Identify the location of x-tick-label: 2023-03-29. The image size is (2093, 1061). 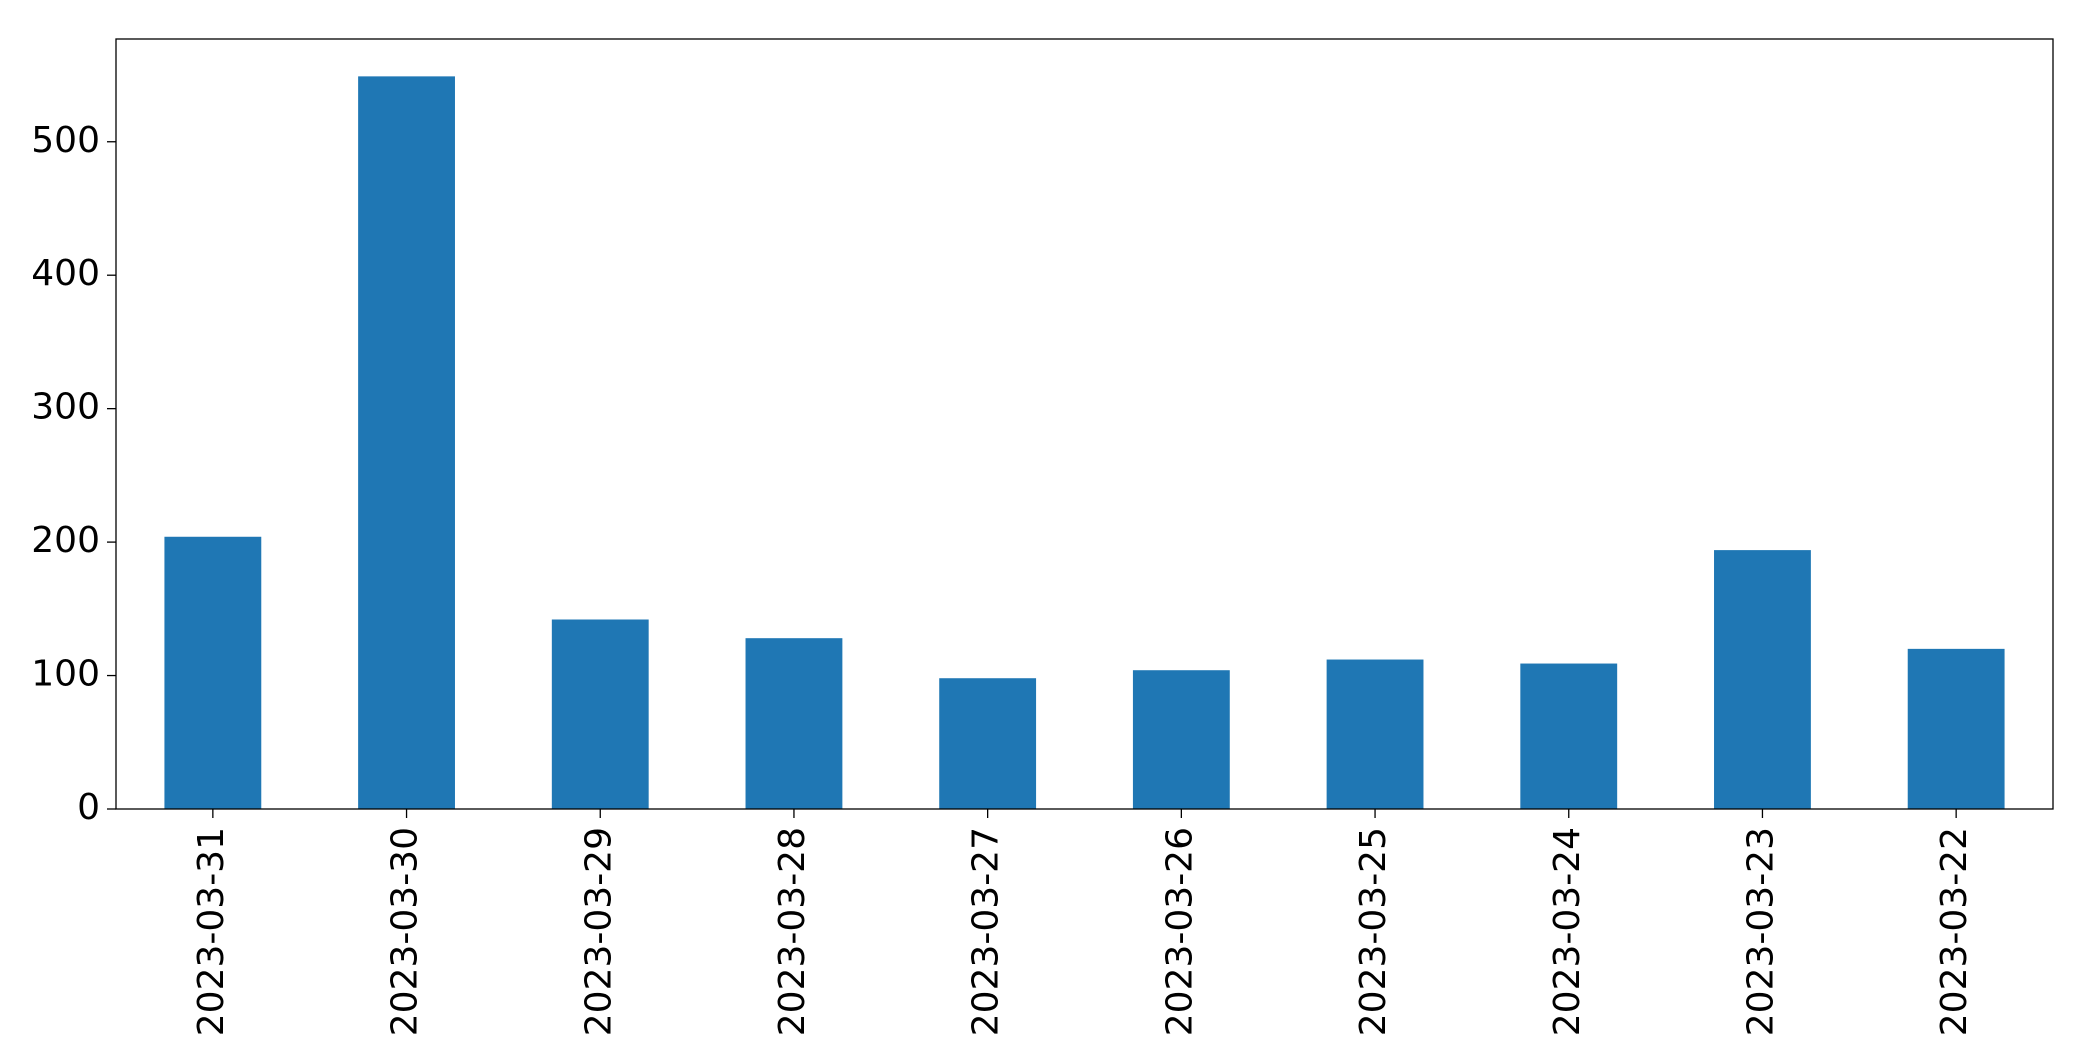
(598, 931).